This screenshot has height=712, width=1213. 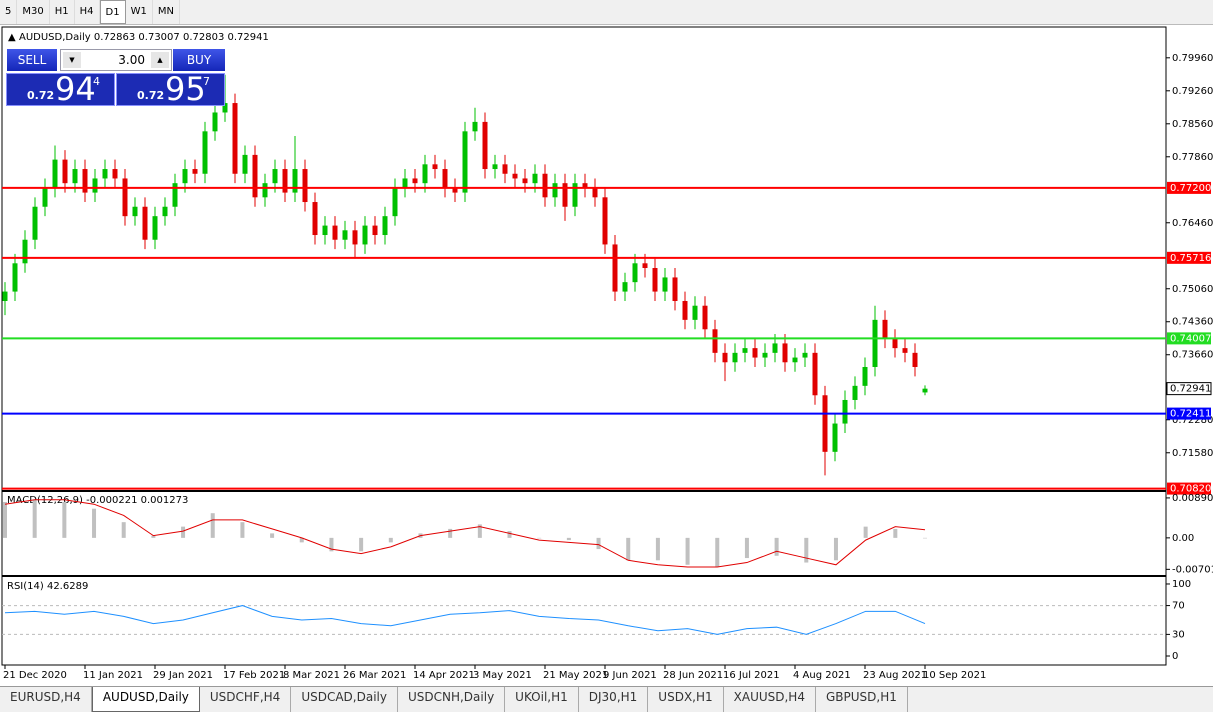 What do you see at coordinates (686, 699) in the screenshot?
I see `chart-tab: USDX,H1` at bounding box center [686, 699].